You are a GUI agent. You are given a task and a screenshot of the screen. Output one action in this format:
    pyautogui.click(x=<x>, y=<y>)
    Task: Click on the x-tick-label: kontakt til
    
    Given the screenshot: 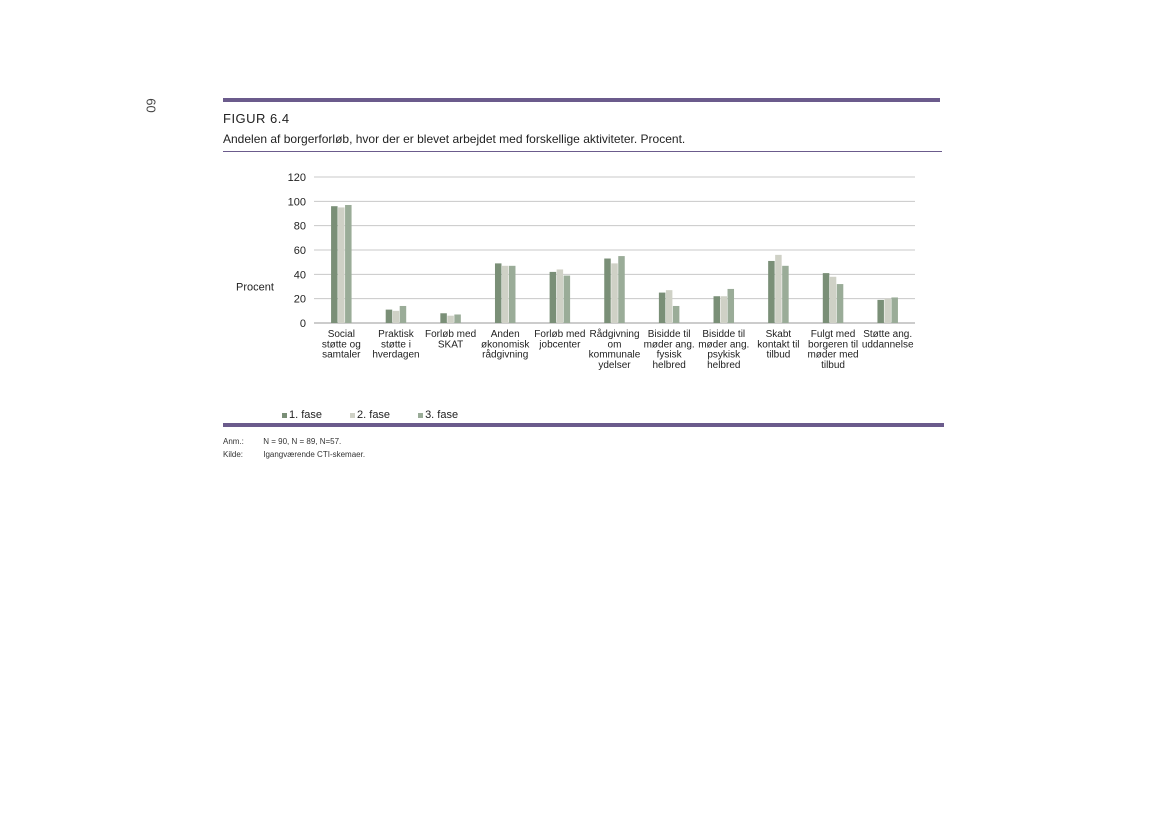 What is the action you would take?
    pyautogui.click(x=778, y=344)
    